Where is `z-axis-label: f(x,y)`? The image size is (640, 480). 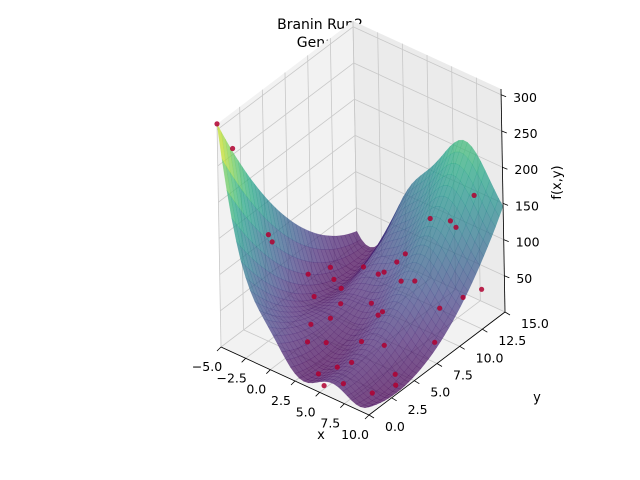
z-axis-label: f(x,y) is located at coordinates (557, 182).